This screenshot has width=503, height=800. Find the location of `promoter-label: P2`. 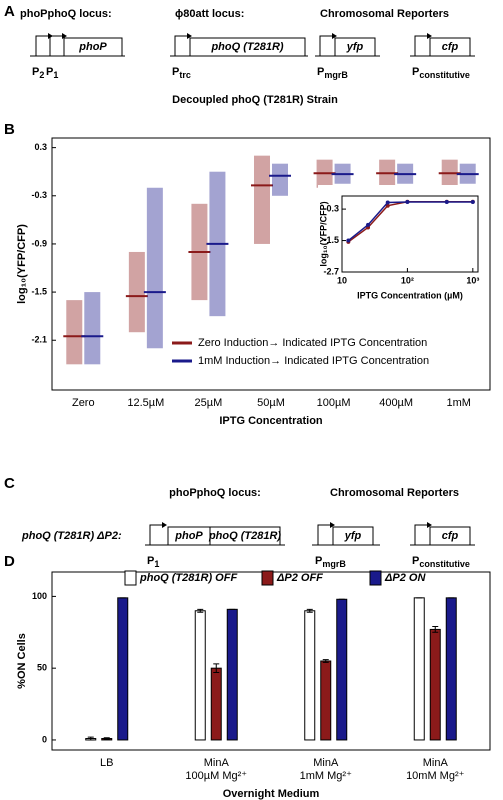

promoter-label: P2 is located at coordinates (38, 73).